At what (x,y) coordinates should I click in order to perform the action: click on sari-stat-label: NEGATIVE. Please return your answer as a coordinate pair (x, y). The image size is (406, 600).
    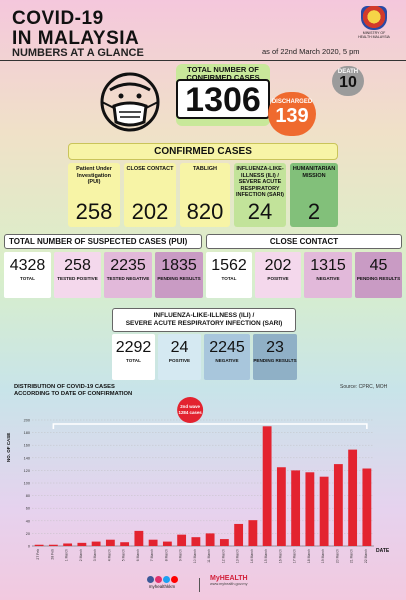
    Looking at the image, I should click on (227, 360).